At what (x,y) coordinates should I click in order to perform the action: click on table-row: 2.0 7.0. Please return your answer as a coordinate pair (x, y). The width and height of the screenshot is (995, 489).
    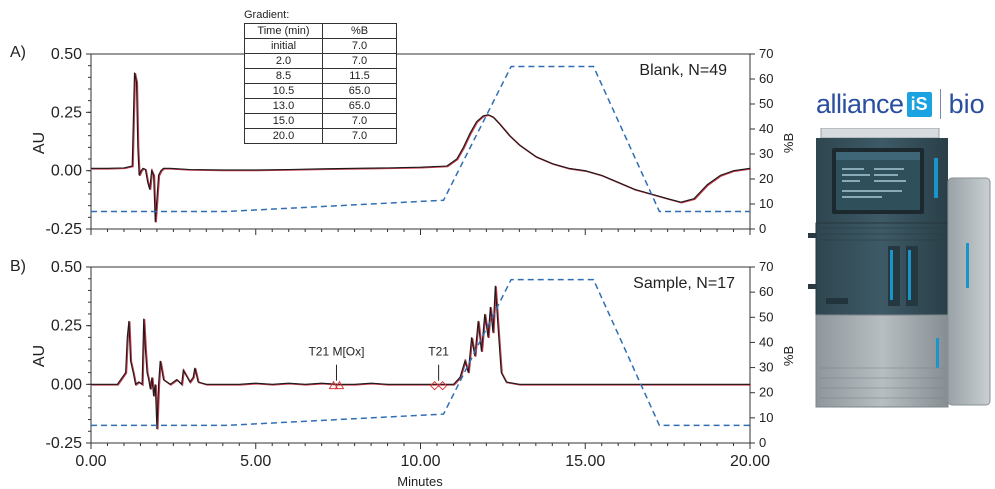
    Looking at the image, I should click on (320, 61).